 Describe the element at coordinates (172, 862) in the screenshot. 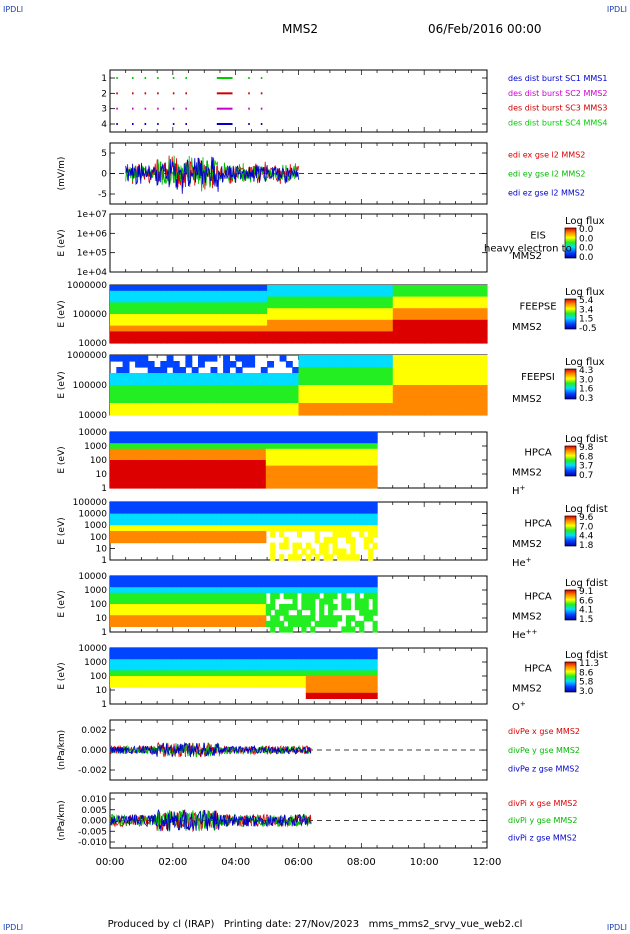

I see `x-tick-label: 02:00` at that location.